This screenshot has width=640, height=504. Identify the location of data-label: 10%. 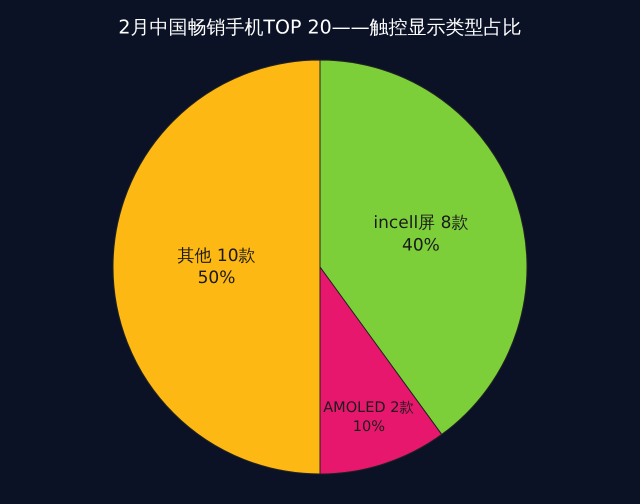
(369, 427).